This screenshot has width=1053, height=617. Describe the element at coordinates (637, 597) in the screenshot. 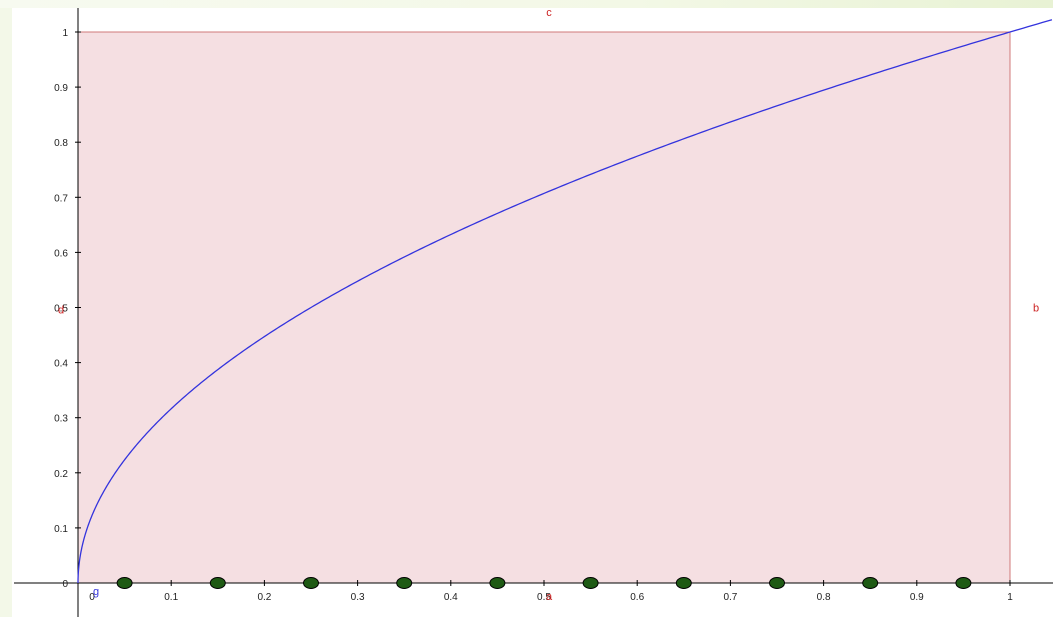

I see `x-tick-label: 0.6` at that location.